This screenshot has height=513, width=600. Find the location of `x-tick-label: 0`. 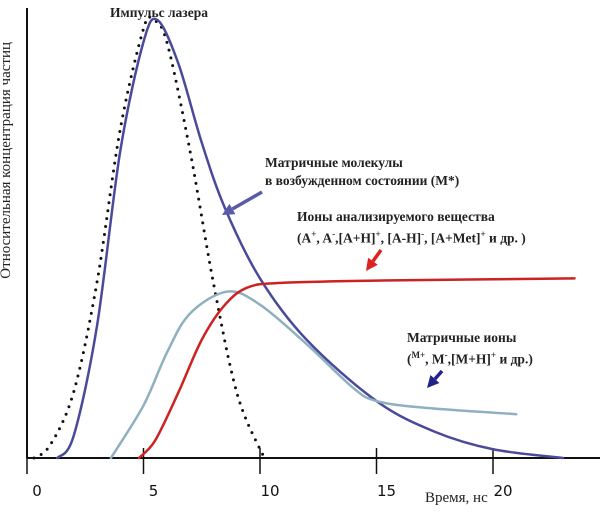

x-tick-label: 0 is located at coordinates (37, 491).